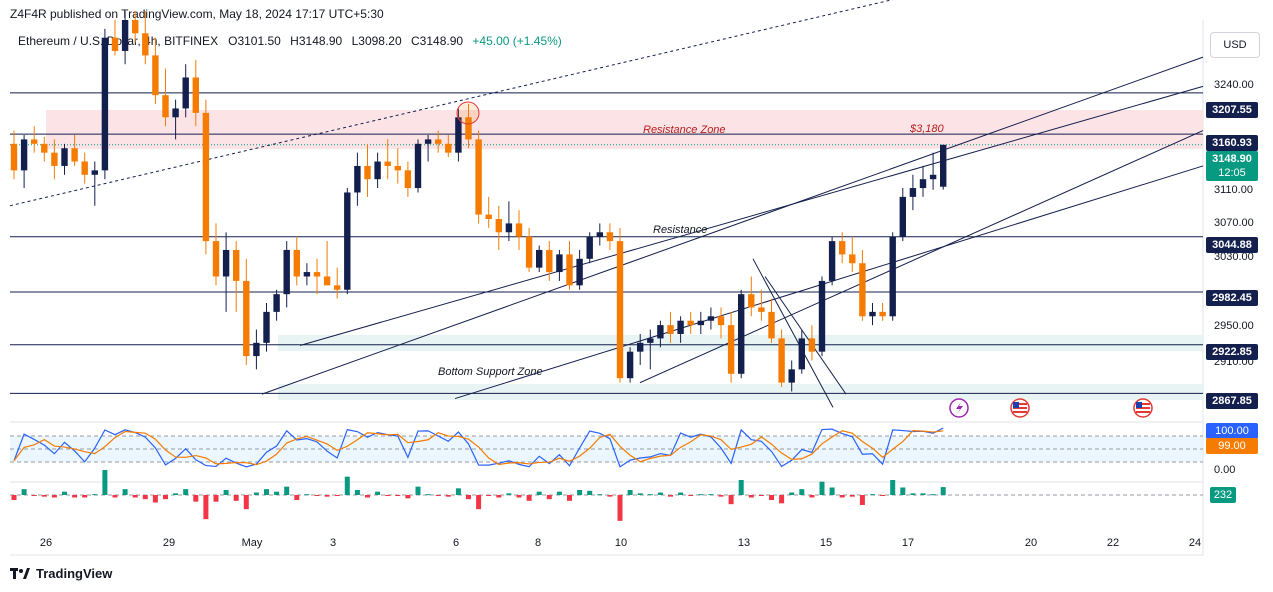 This screenshot has width=1273, height=592. I want to click on countdown-tag: 12:05, so click(1232, 173).